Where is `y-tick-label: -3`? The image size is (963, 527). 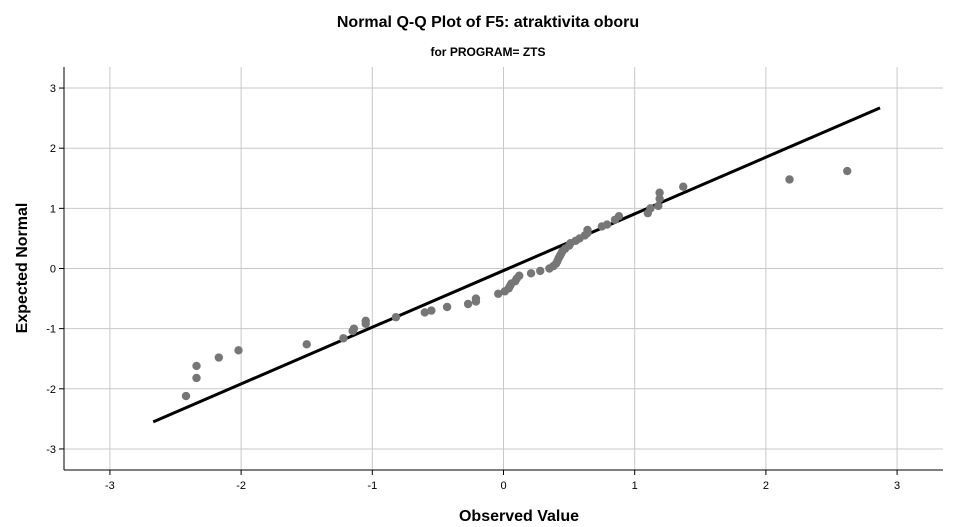
y-tick-label: -3 is located at coordinates (51, 450).